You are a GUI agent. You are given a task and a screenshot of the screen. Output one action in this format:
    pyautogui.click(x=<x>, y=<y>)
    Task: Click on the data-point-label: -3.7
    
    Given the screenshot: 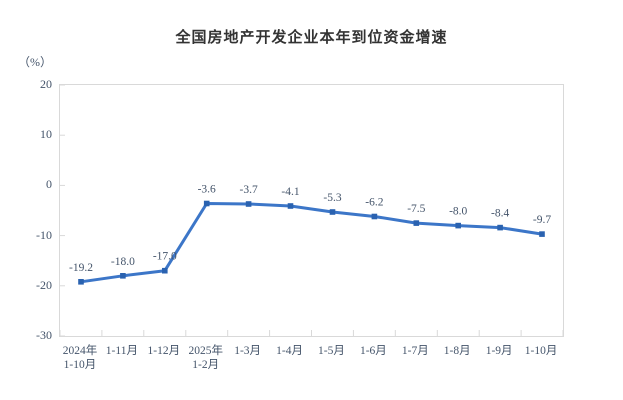 What is the action you would take?
    pyautogui.click(x=248, y=190)
    